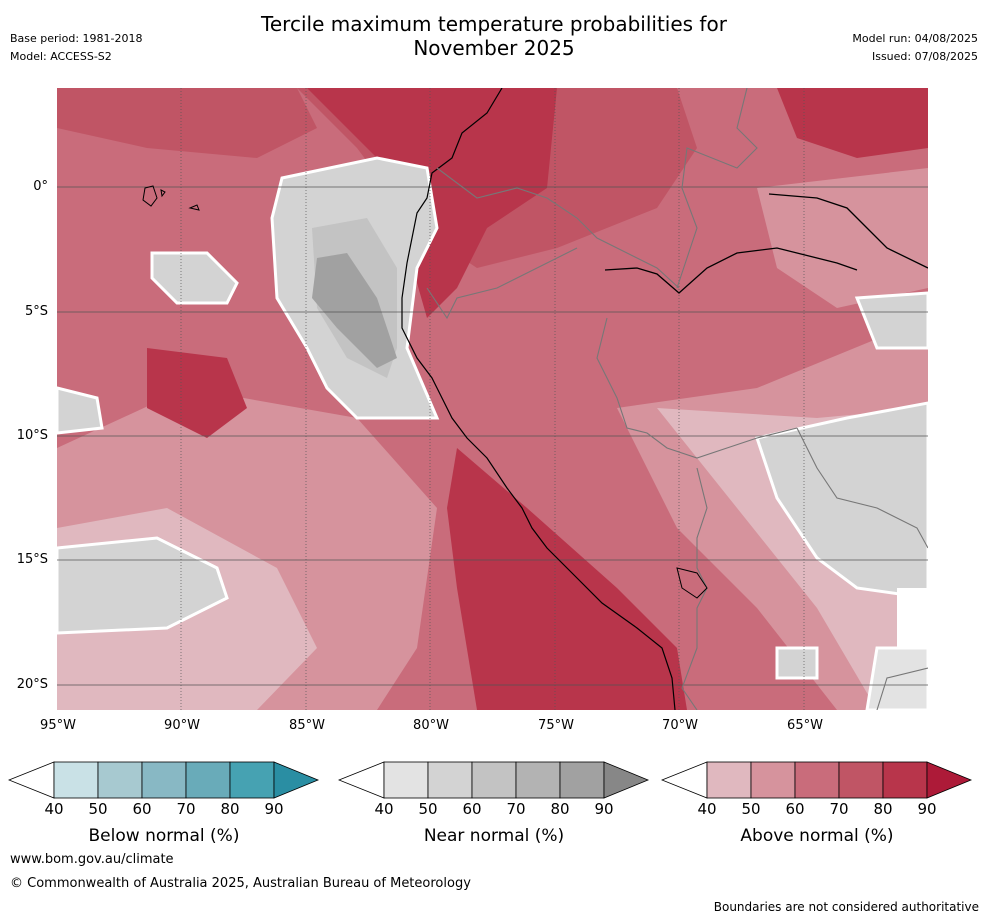  What do you see at coordinates (816, 805) in the screenshot?
I see `legend-above-normal: 40 50 60 70 80 90 Above normal (%)` at bounding box center [816, 805].